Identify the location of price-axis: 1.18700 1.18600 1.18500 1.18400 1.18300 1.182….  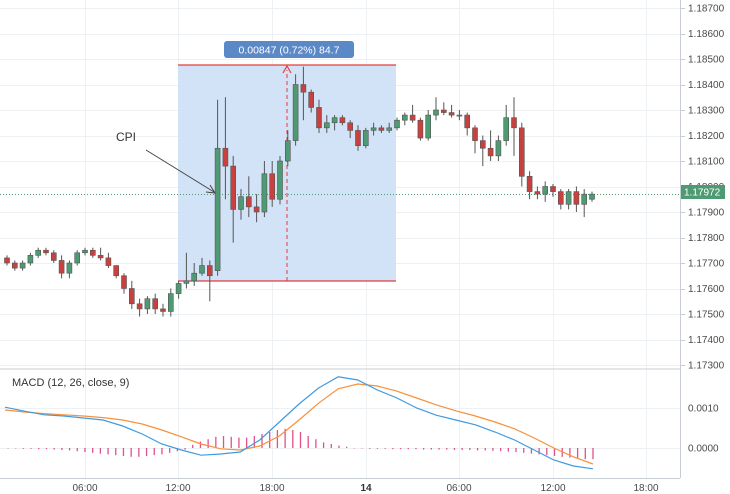
(703, 239).